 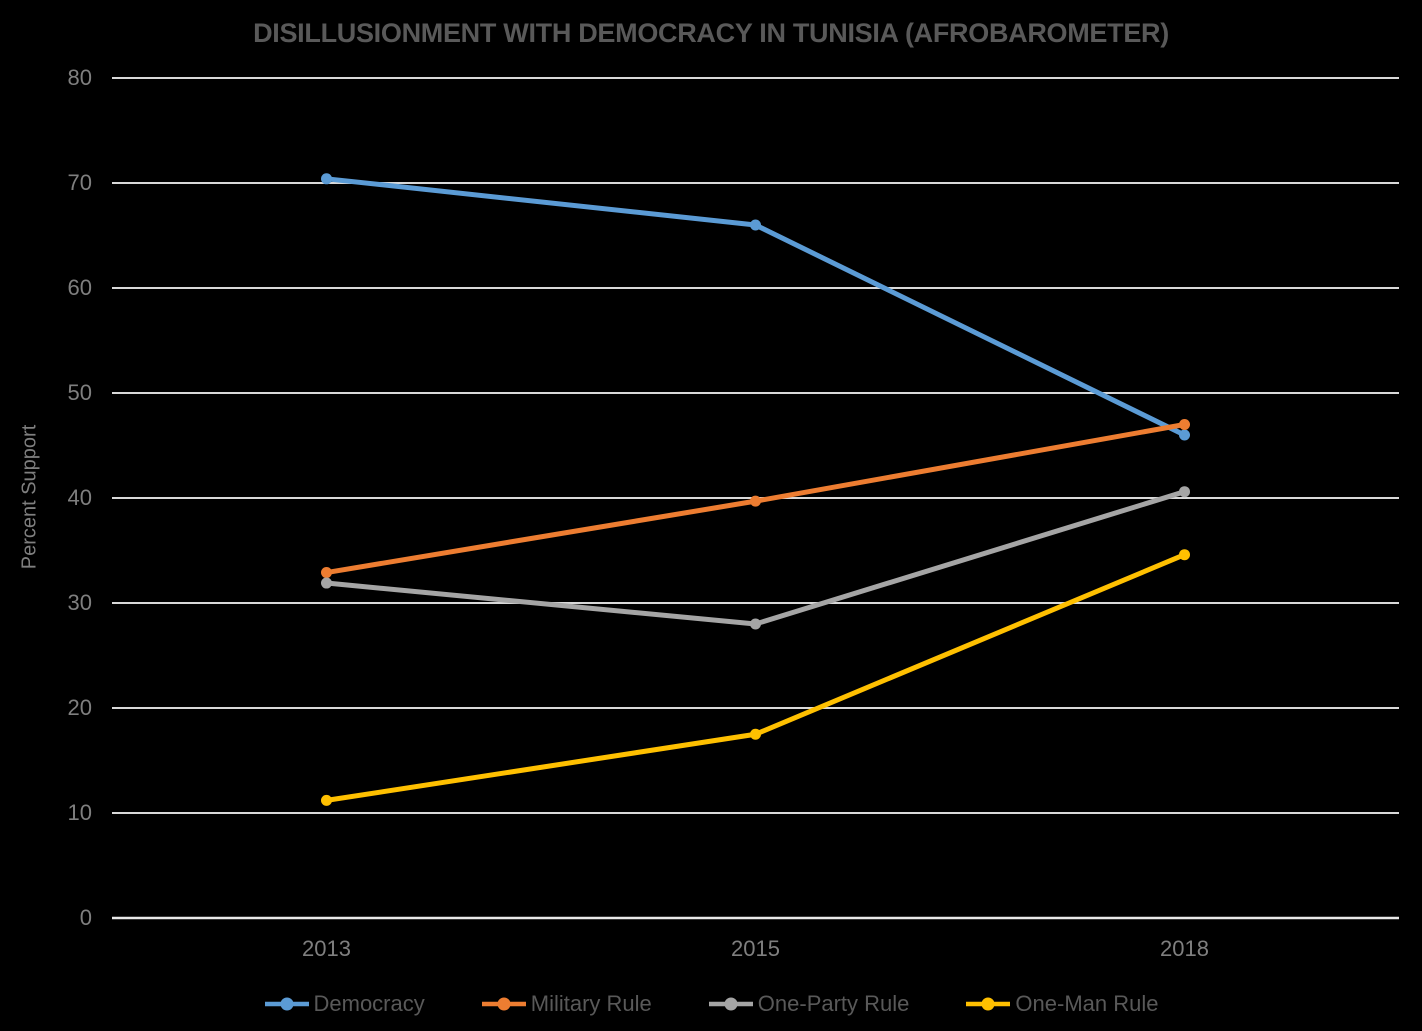 What do you see at coordinates (79, 287) in the screenshot?
I see `y-tick-label: 60` at bounding box center [79, 287].